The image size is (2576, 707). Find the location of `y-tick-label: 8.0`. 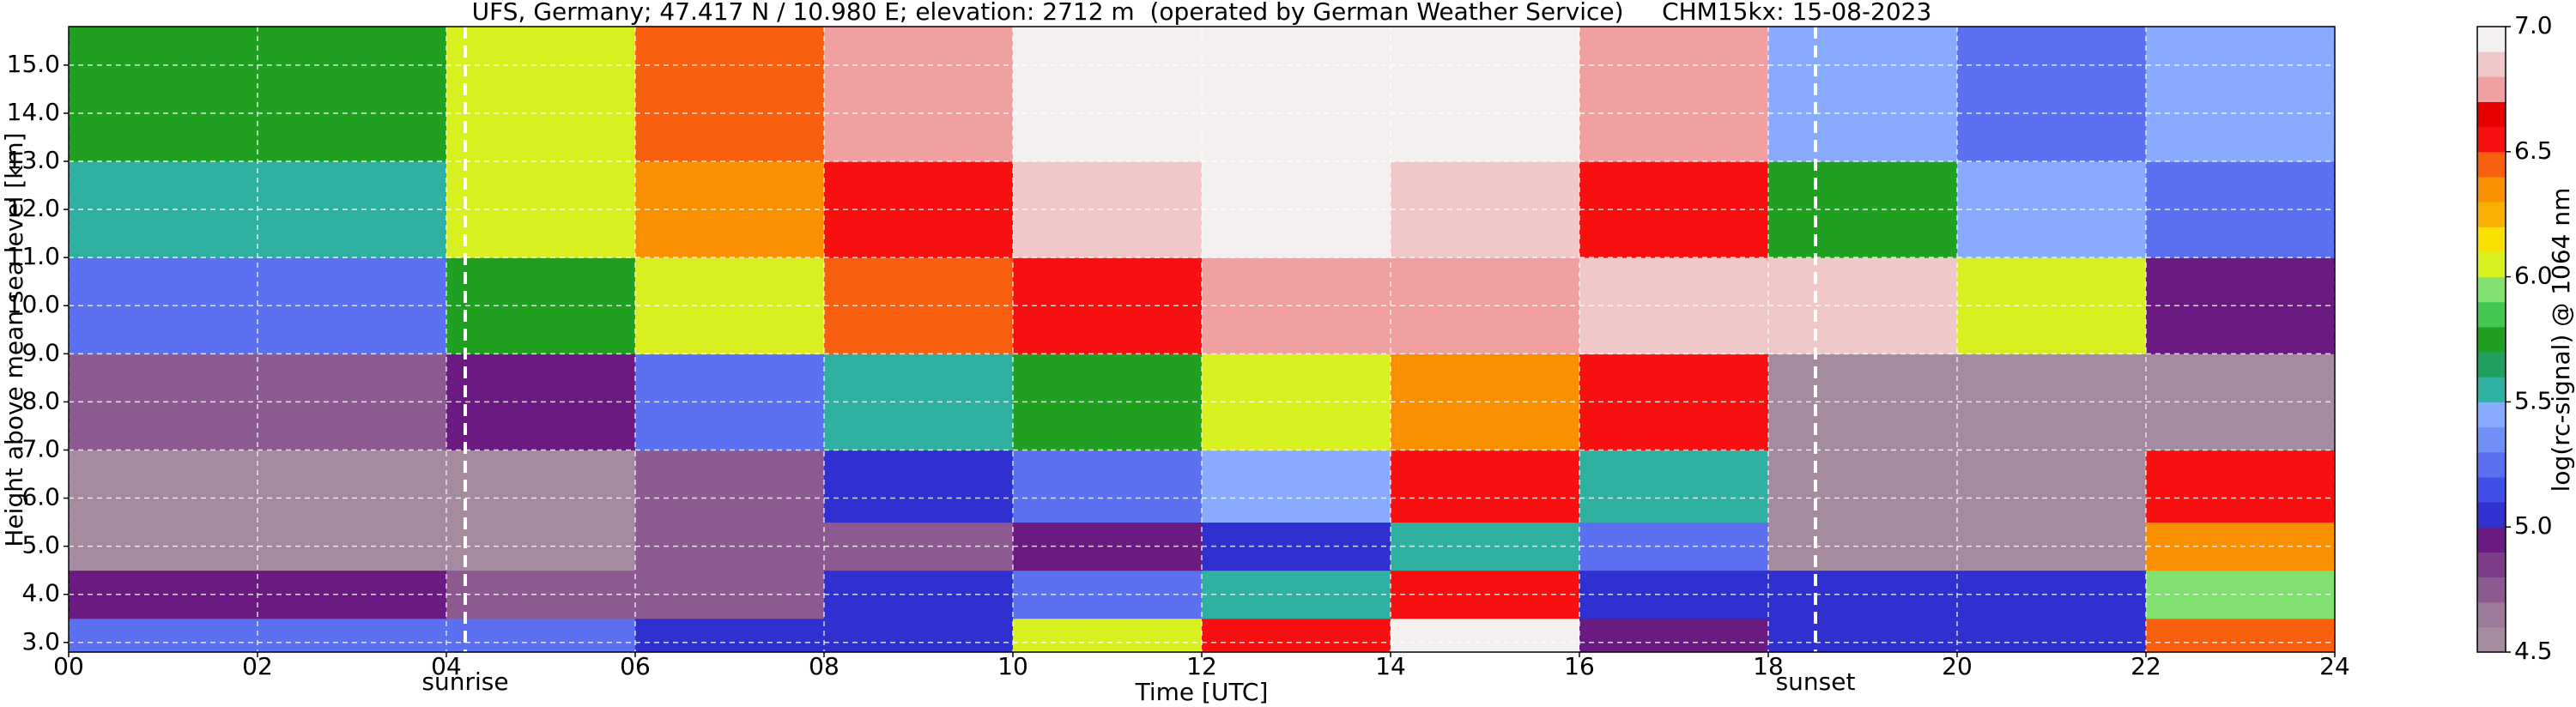

y-tick-label: 8.0 is located at coordinates (40, 400).